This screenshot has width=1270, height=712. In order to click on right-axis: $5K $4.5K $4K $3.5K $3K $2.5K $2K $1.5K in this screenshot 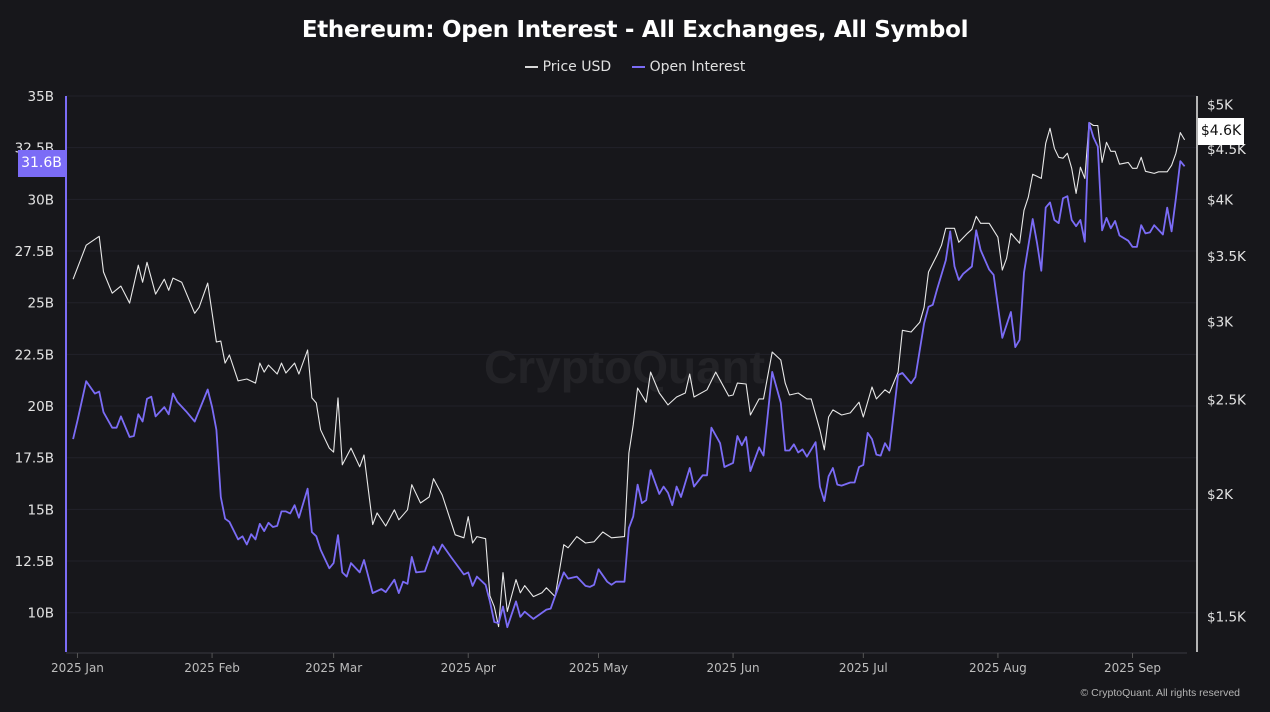, I will do `click(1221, 374)`.